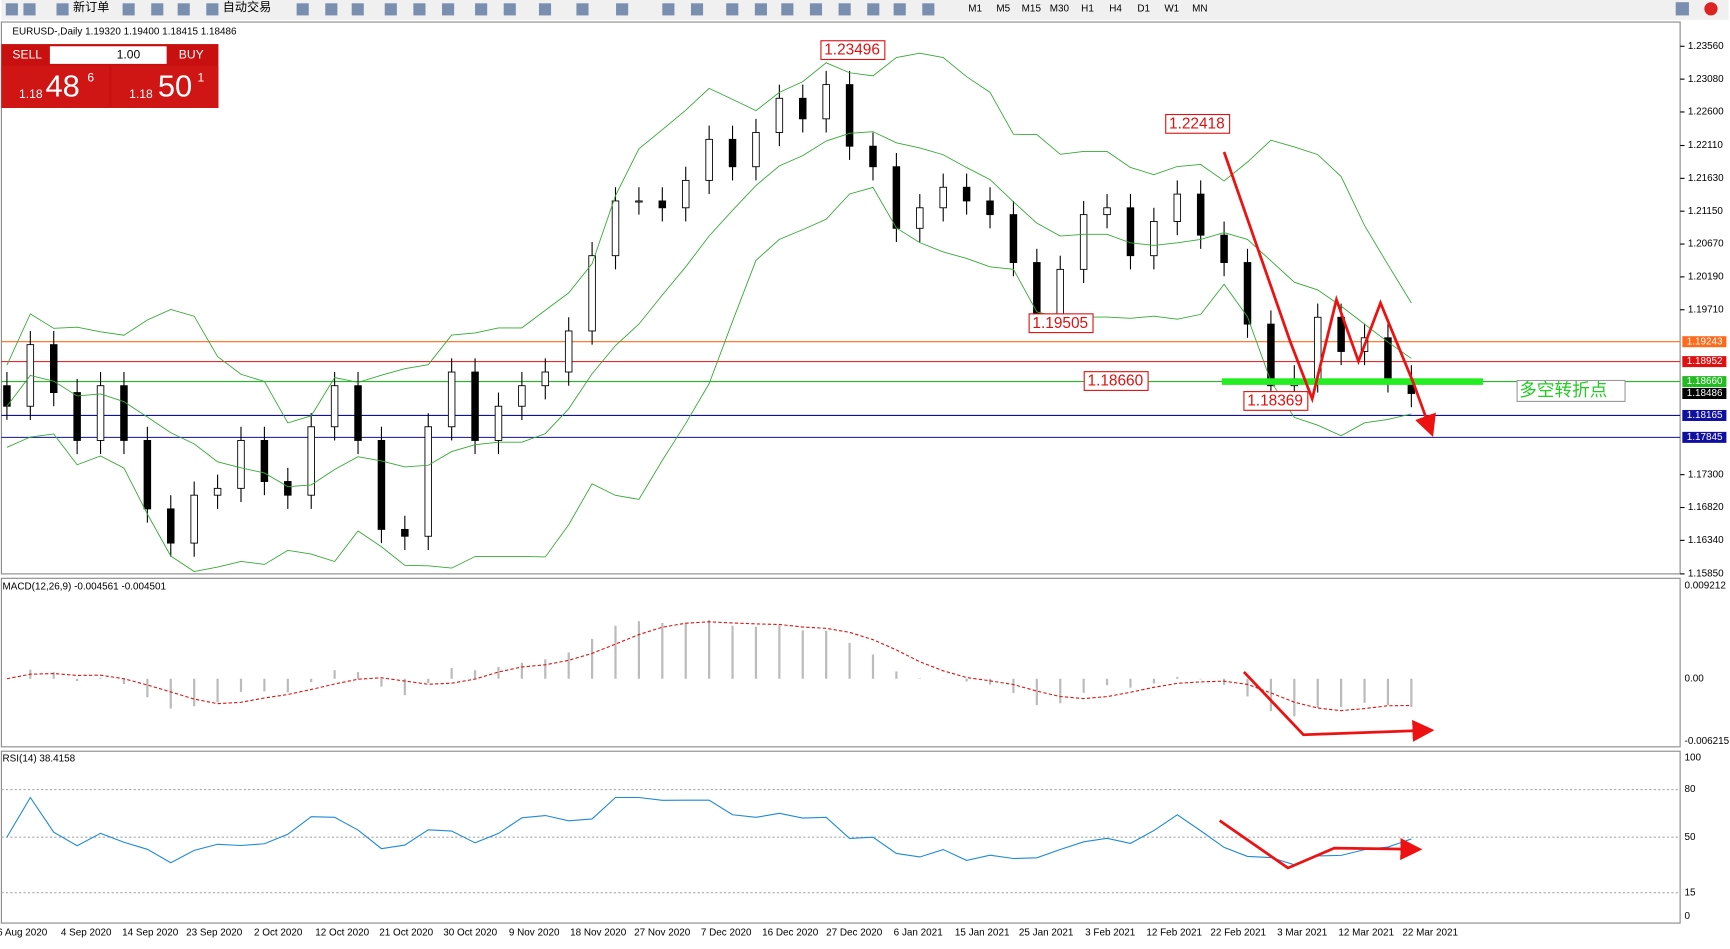  What do you see at coordinates (129, 54) in the screenshot?
I see `lot-input: 1.00` at bounding box center [129, 54].